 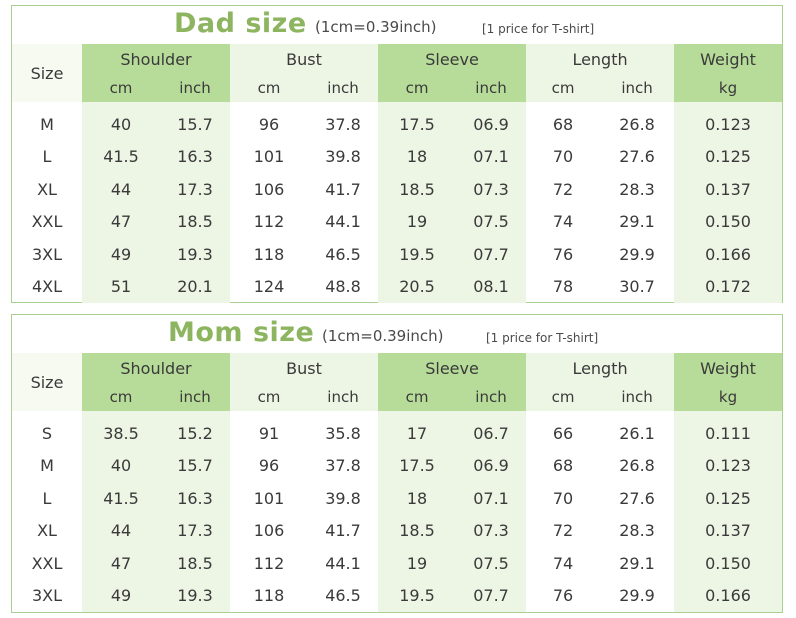 What do you see at coordinates (600, 59) in the screenshot?
I see `group-header-length: Length` at bounding box center [600, 59].